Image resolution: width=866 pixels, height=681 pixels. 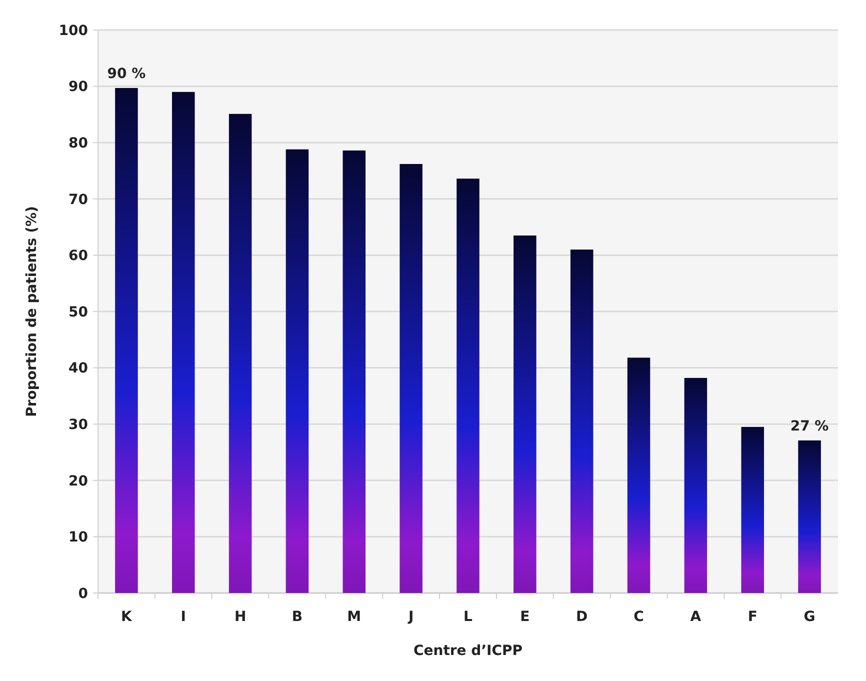 I want to click on x-axis-title: Centre d’ICPP, so click(x=468, y=651).